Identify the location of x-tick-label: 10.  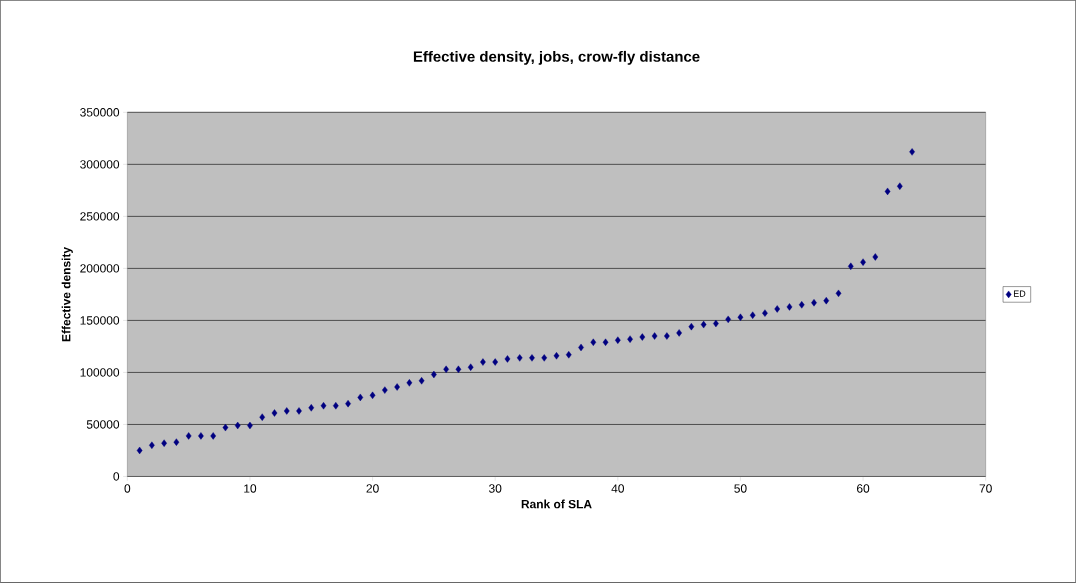
(250, 488).